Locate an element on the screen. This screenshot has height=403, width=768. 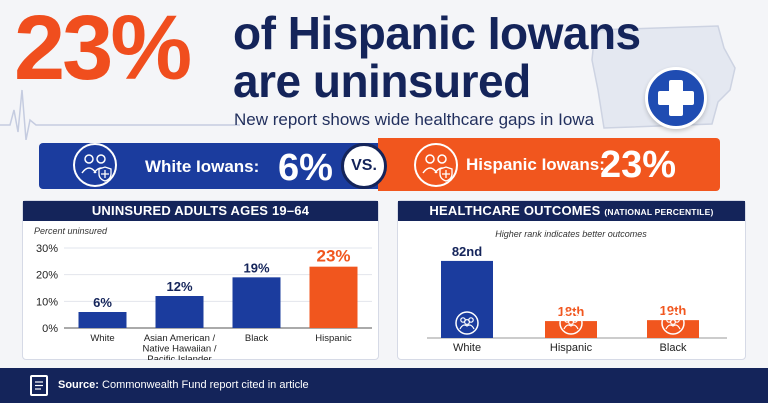
data-label: 6% is located at coordinates (102, 302).